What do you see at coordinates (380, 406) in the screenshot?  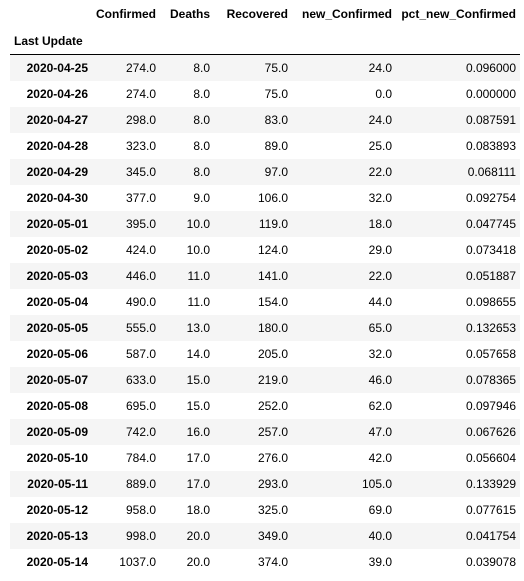 I see `cell-new-confirmed: 62.0` at bounding box center [380, 406].